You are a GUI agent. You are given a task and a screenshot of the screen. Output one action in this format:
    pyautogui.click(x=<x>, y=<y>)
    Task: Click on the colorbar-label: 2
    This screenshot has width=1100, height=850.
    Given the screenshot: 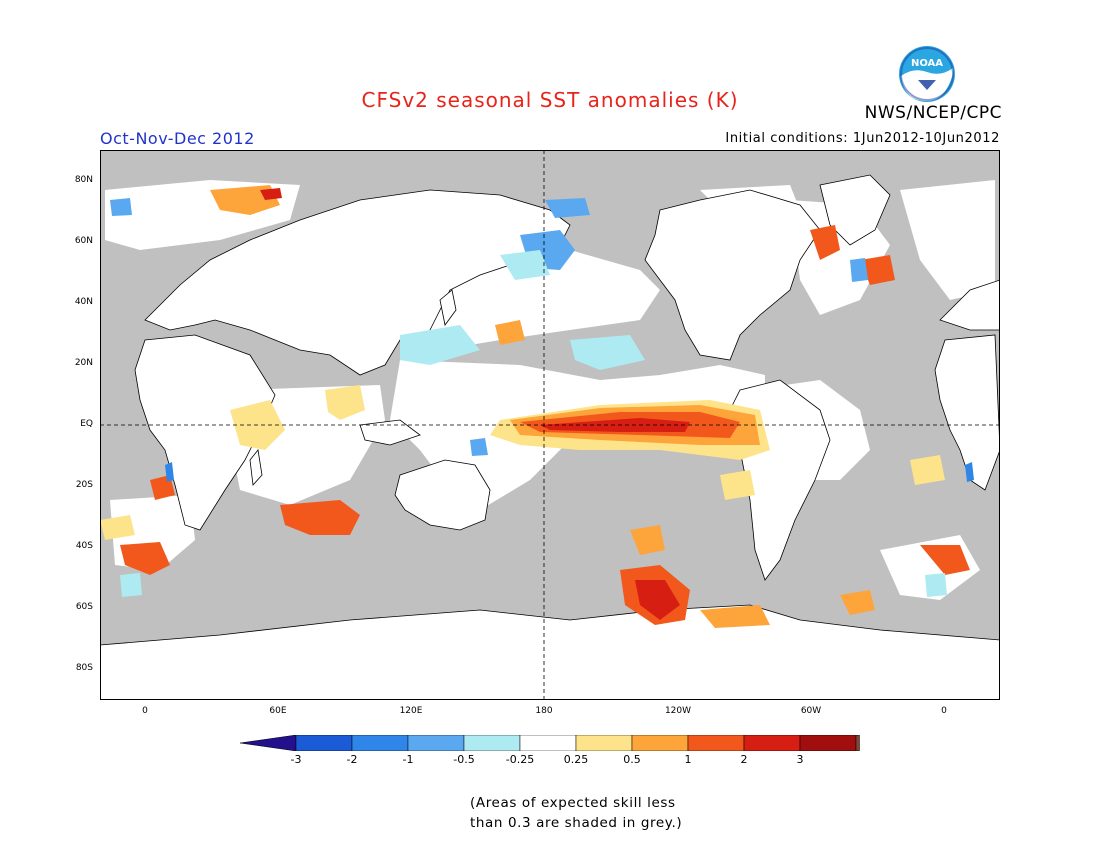 What is the action you would take?
    pyautogui.click(x=744, y=759)
    